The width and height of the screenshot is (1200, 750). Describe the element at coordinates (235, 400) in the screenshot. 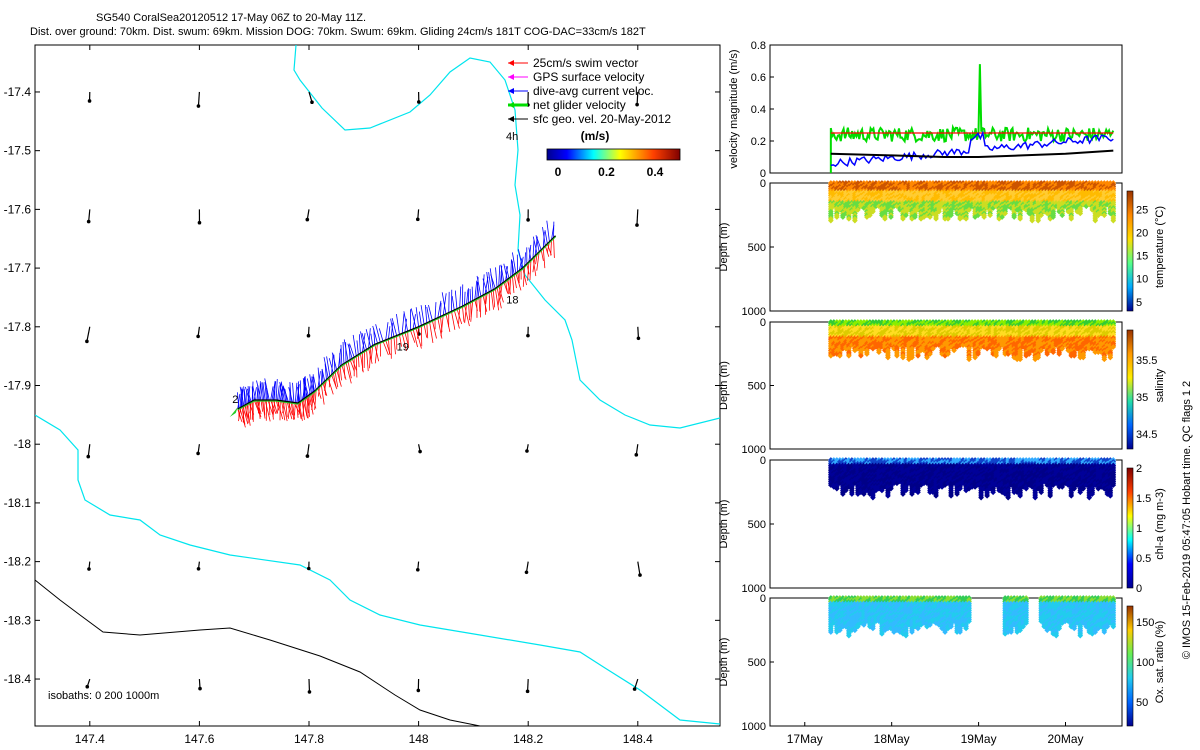

I see `track-day-label: 2` at that location.